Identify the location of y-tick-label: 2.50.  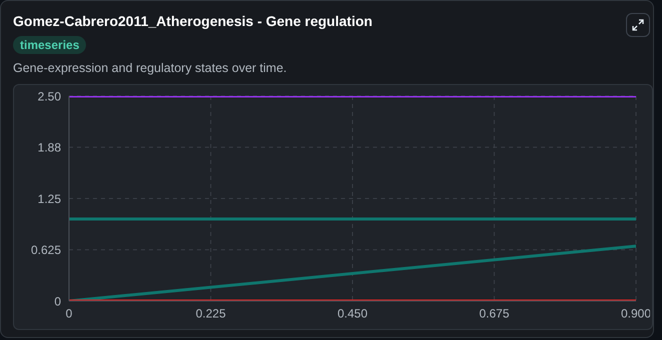
(50, 96).